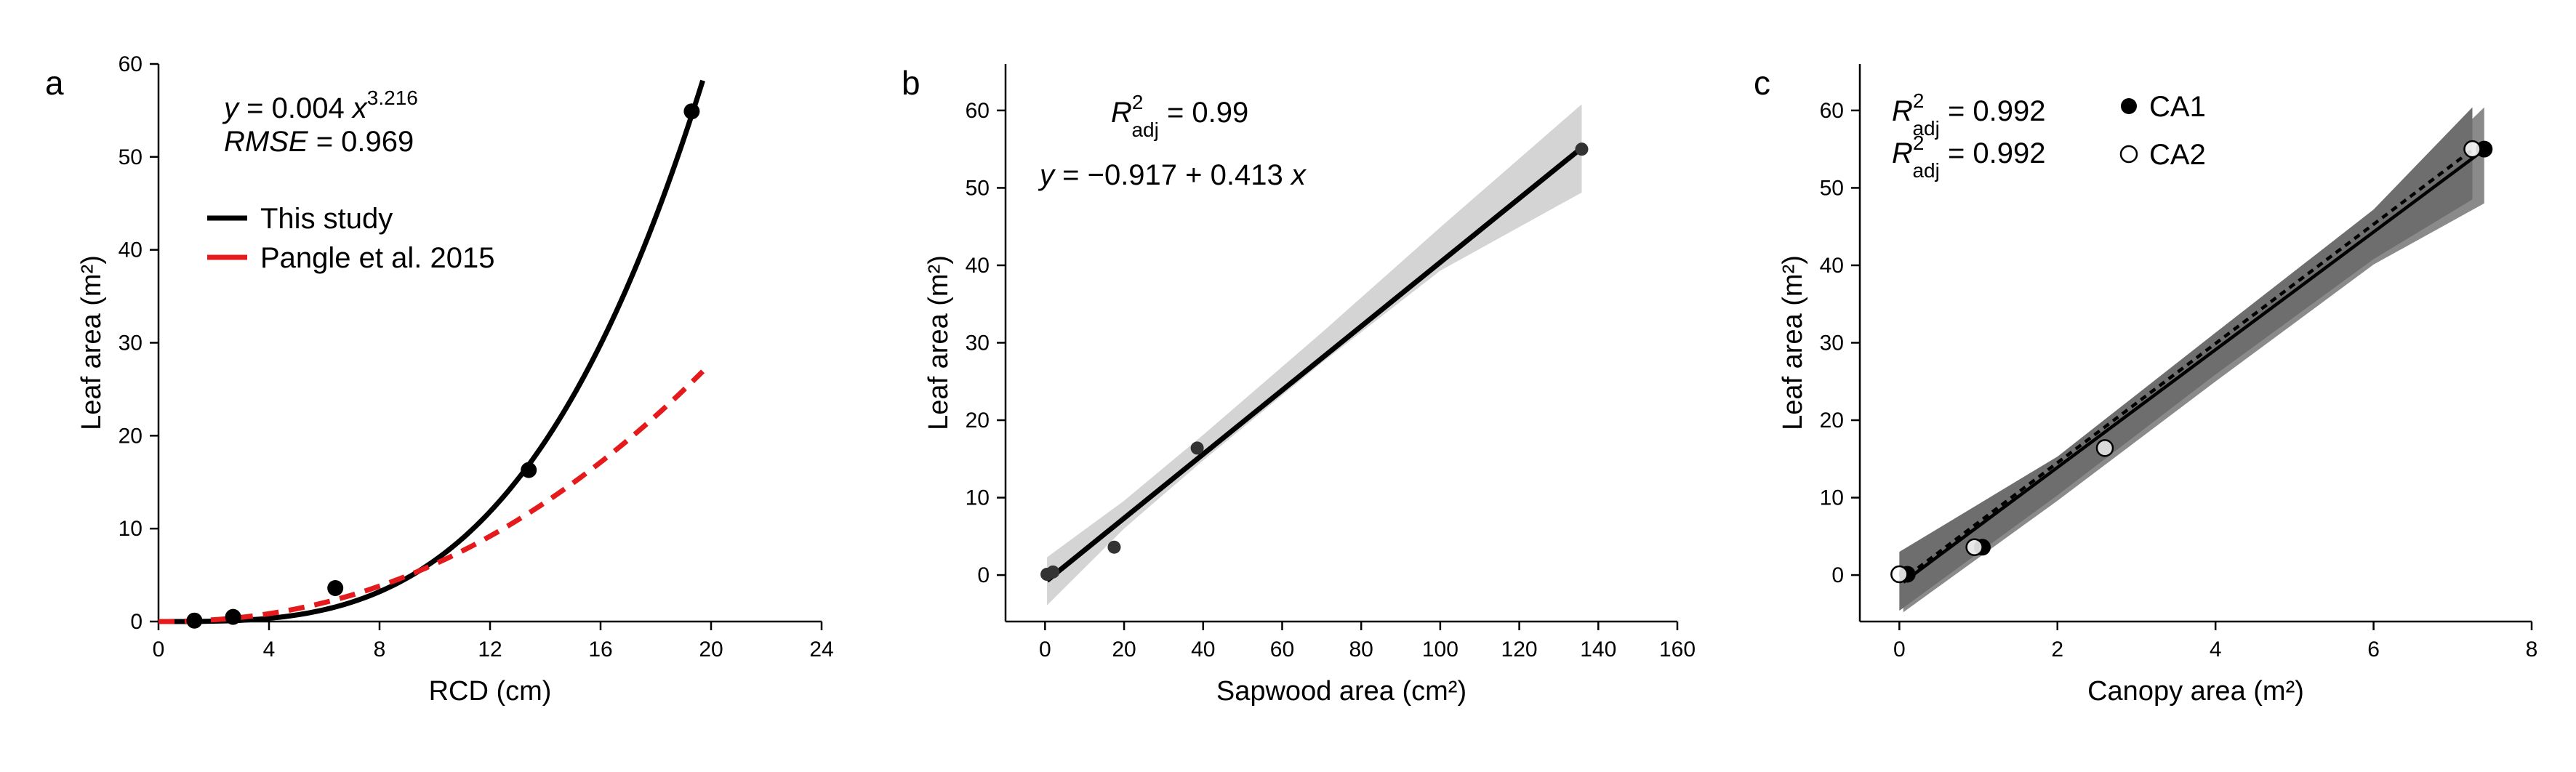 This screenshot has height=772, width=2576. What do you see at coordinates (2195, 691) in the screenshot?
I see `panel-c-x-axis-title: Canopy area (m²)` at bounding box center [2195, 691].